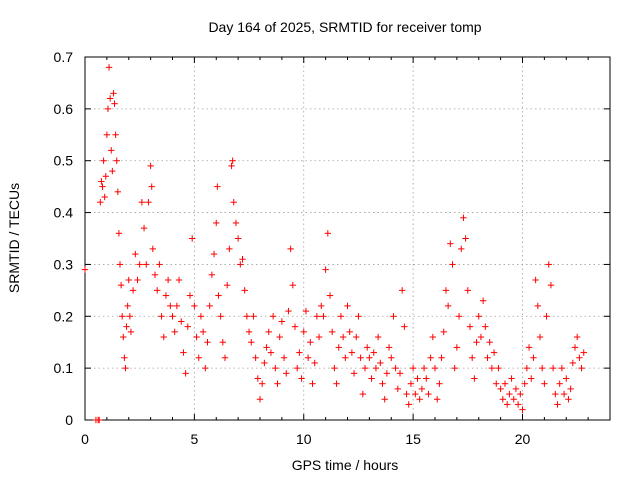 The height and width of the screenshot is (480, 640). Describe the element at coordinates (523, 439) in the screenshot. I see `x-tick-label: 20` at that location.